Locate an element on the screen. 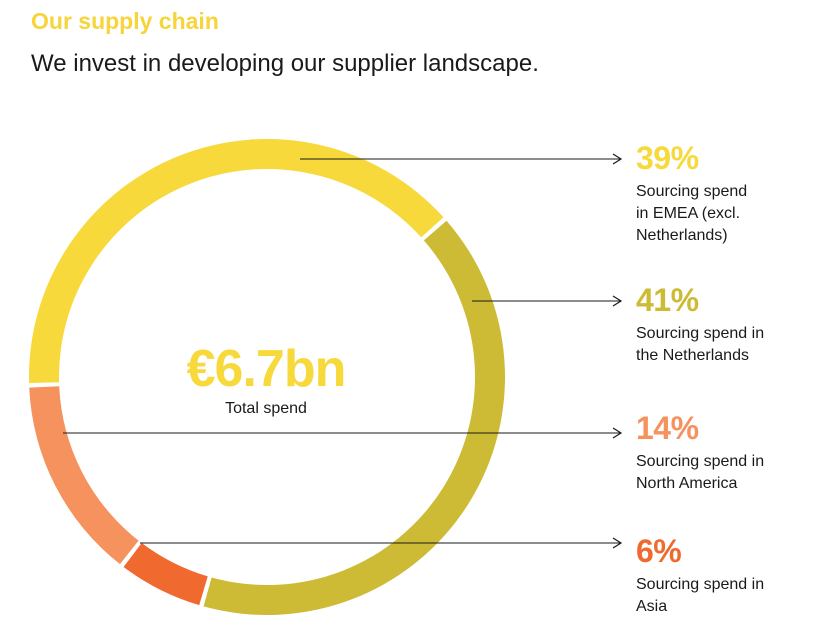 Image resolution: width=825 pixels, height=638 pixels. arrowhead-netherlands is located at coordinates (617, 301).